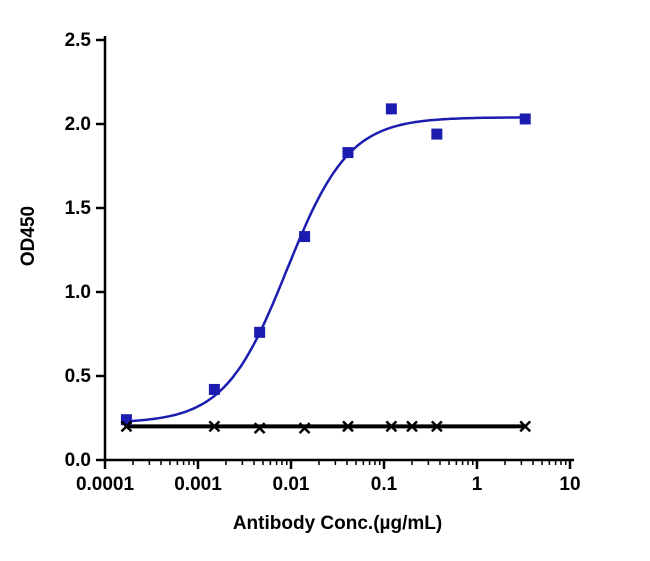 This screenshot has height=561, width=650. Describe the element at coordinates (78, 208) in the screenshot. I see `y-tick-label: 1.5` at that location.